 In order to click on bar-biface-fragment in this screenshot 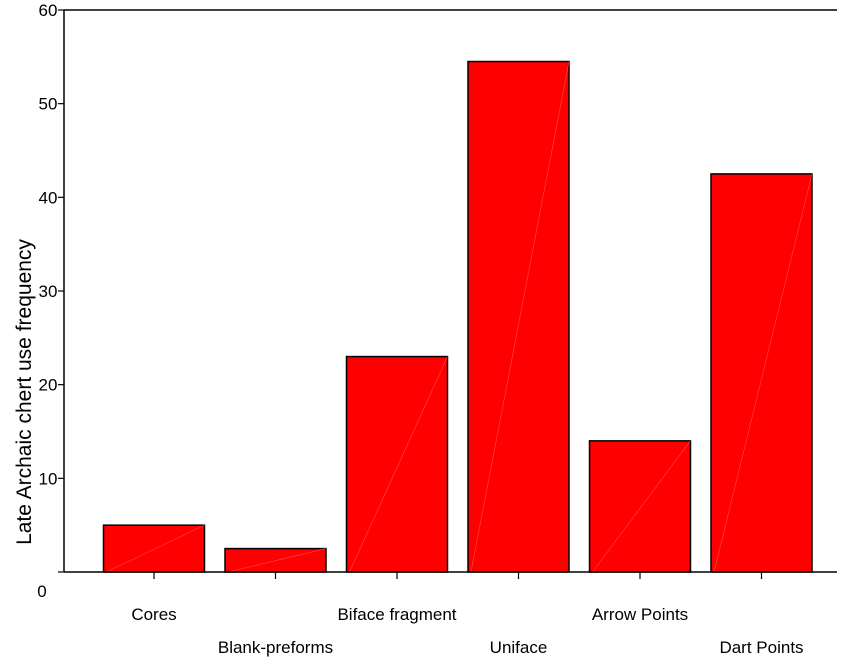, I will do `click(397, 464)`.